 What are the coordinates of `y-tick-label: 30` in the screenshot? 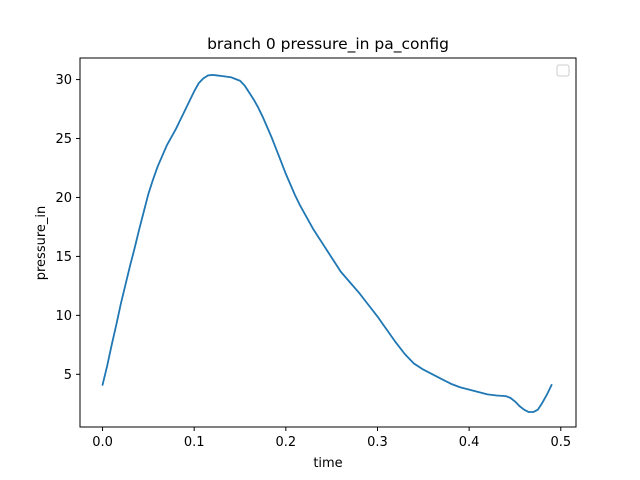 It's located at (63, 80).